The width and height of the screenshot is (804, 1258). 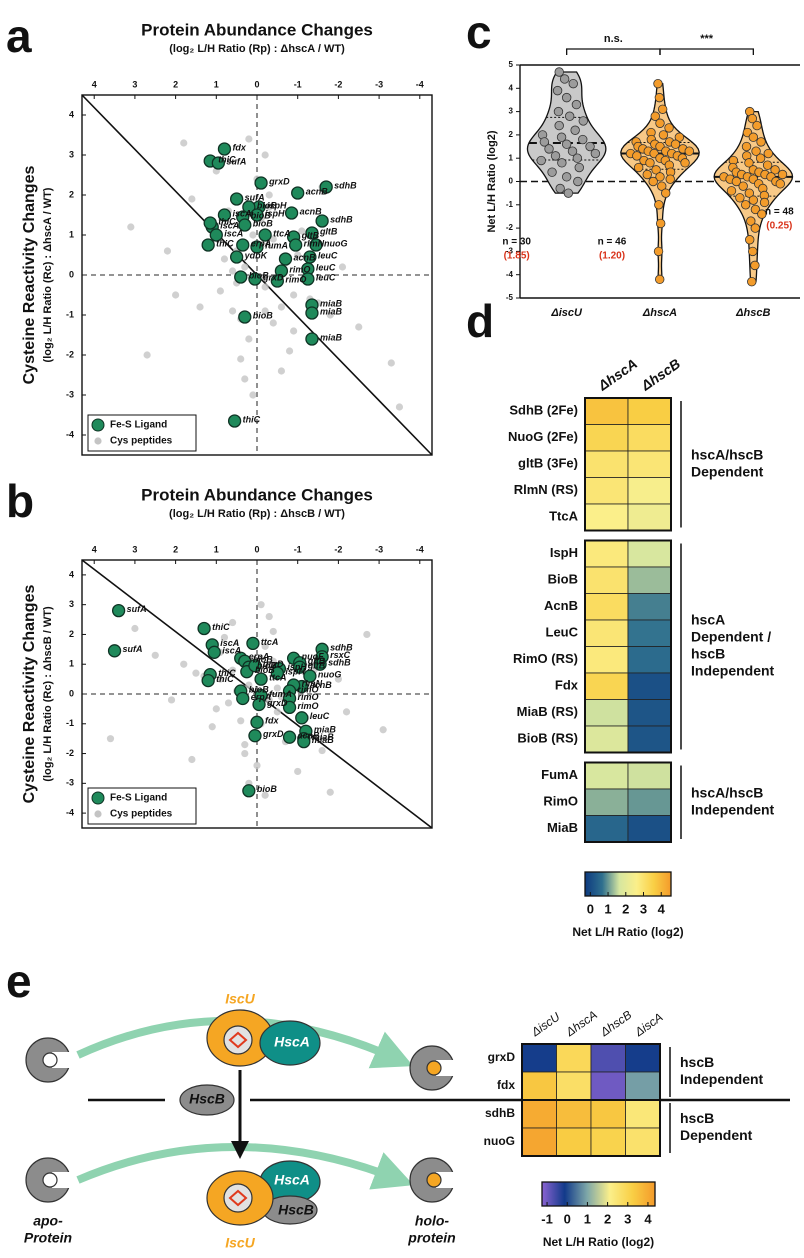 I want to click on colorbar, so click(x=628, y=884).